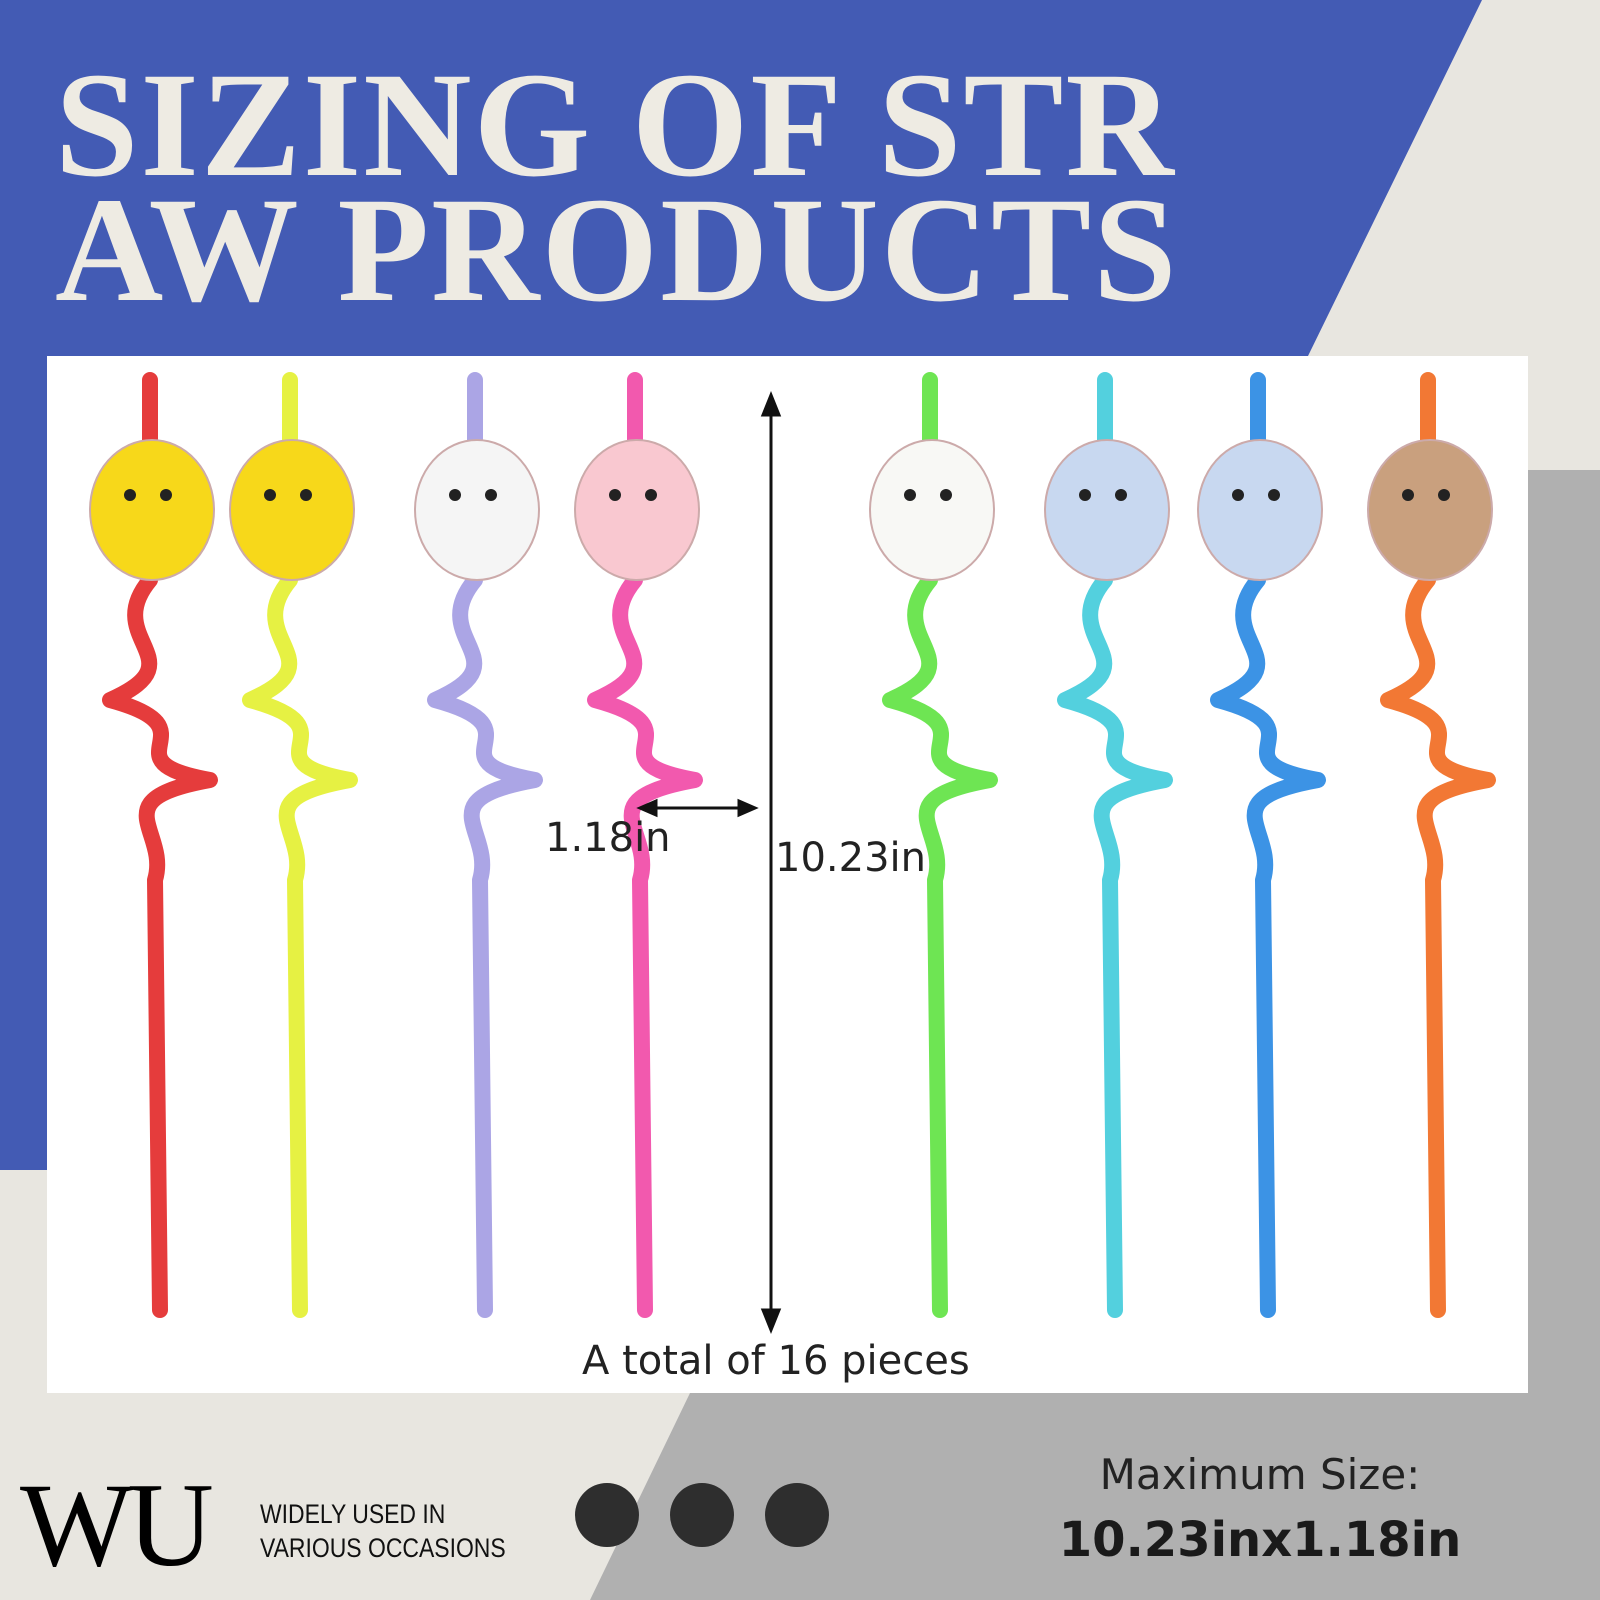 The height and width of the screenshot is (1600, 1600). I want to click on headline-line-1: SIZING OF STR, so click(615, 125).